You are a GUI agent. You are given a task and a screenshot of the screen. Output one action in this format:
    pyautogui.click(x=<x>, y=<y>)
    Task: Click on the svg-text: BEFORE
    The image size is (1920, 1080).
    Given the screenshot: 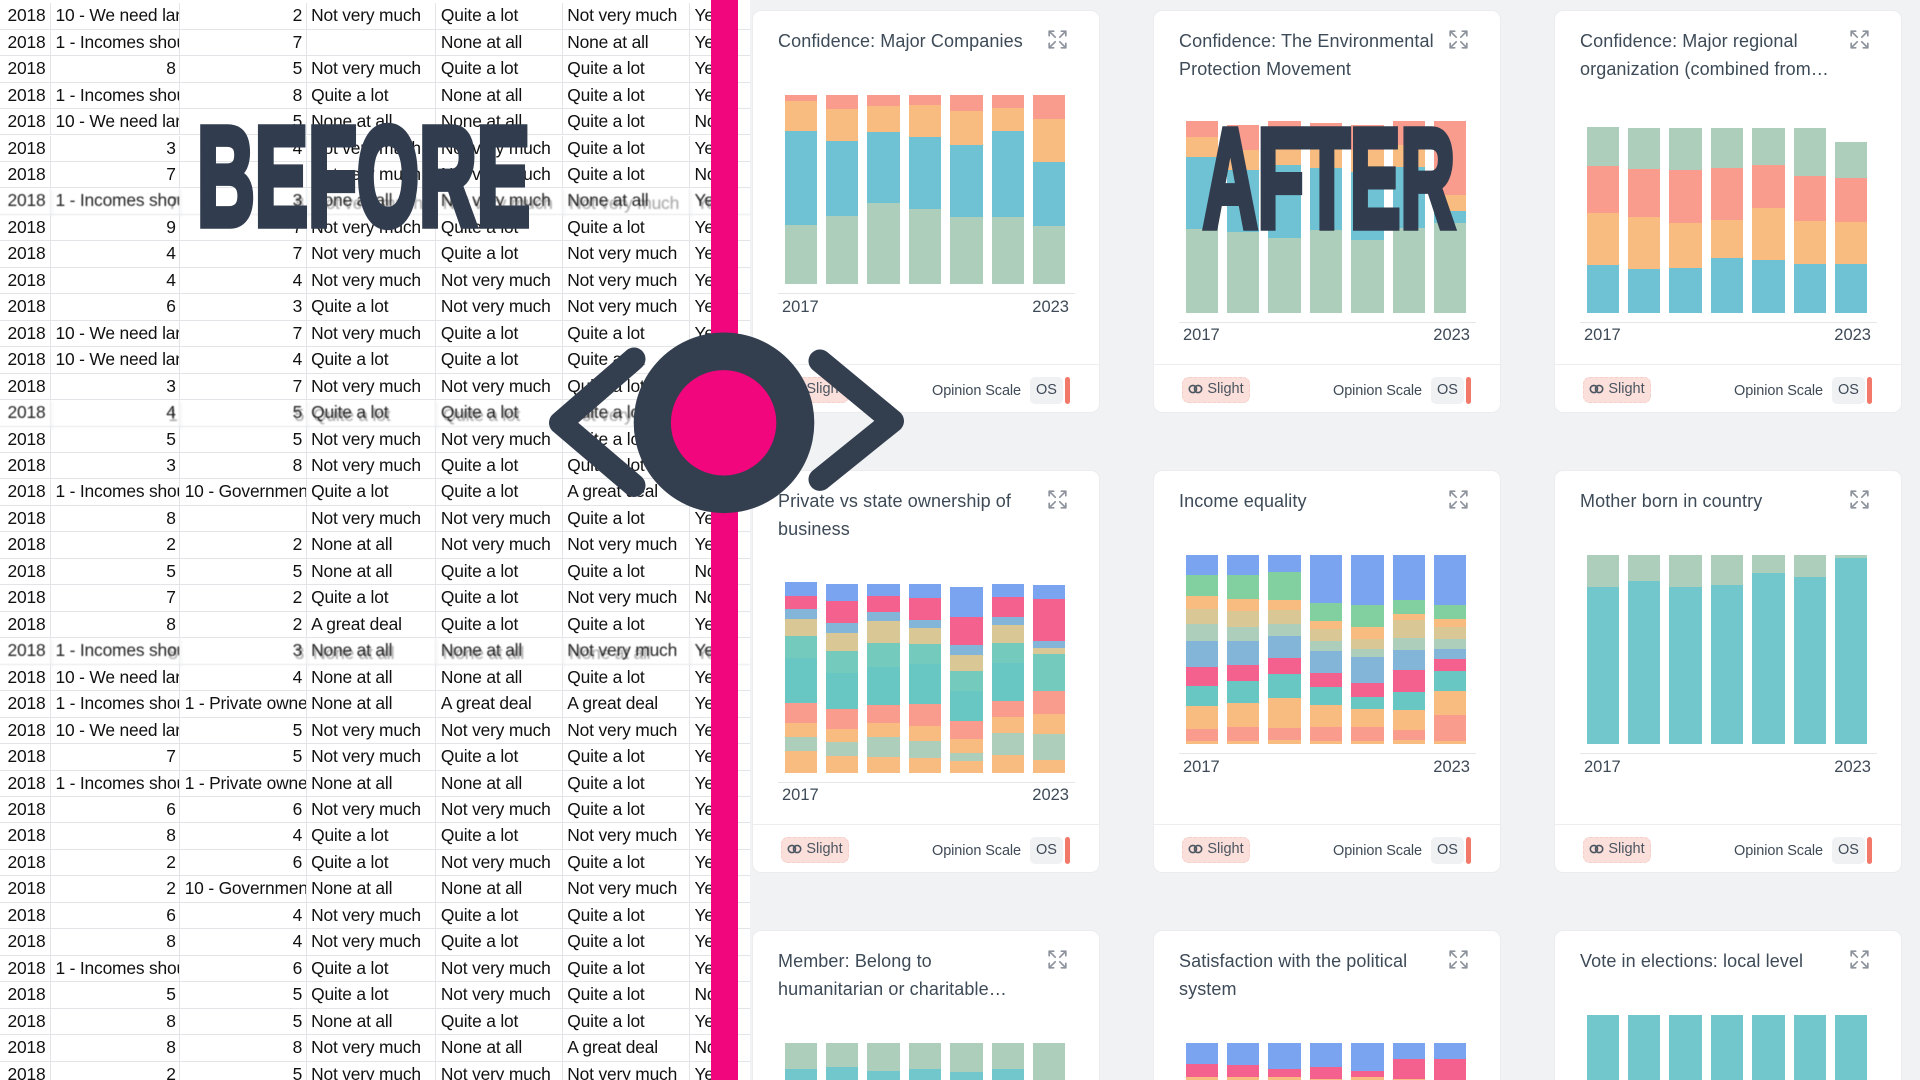 What is the action you would take?
    pyautogui.click(x=363, y=175)
    